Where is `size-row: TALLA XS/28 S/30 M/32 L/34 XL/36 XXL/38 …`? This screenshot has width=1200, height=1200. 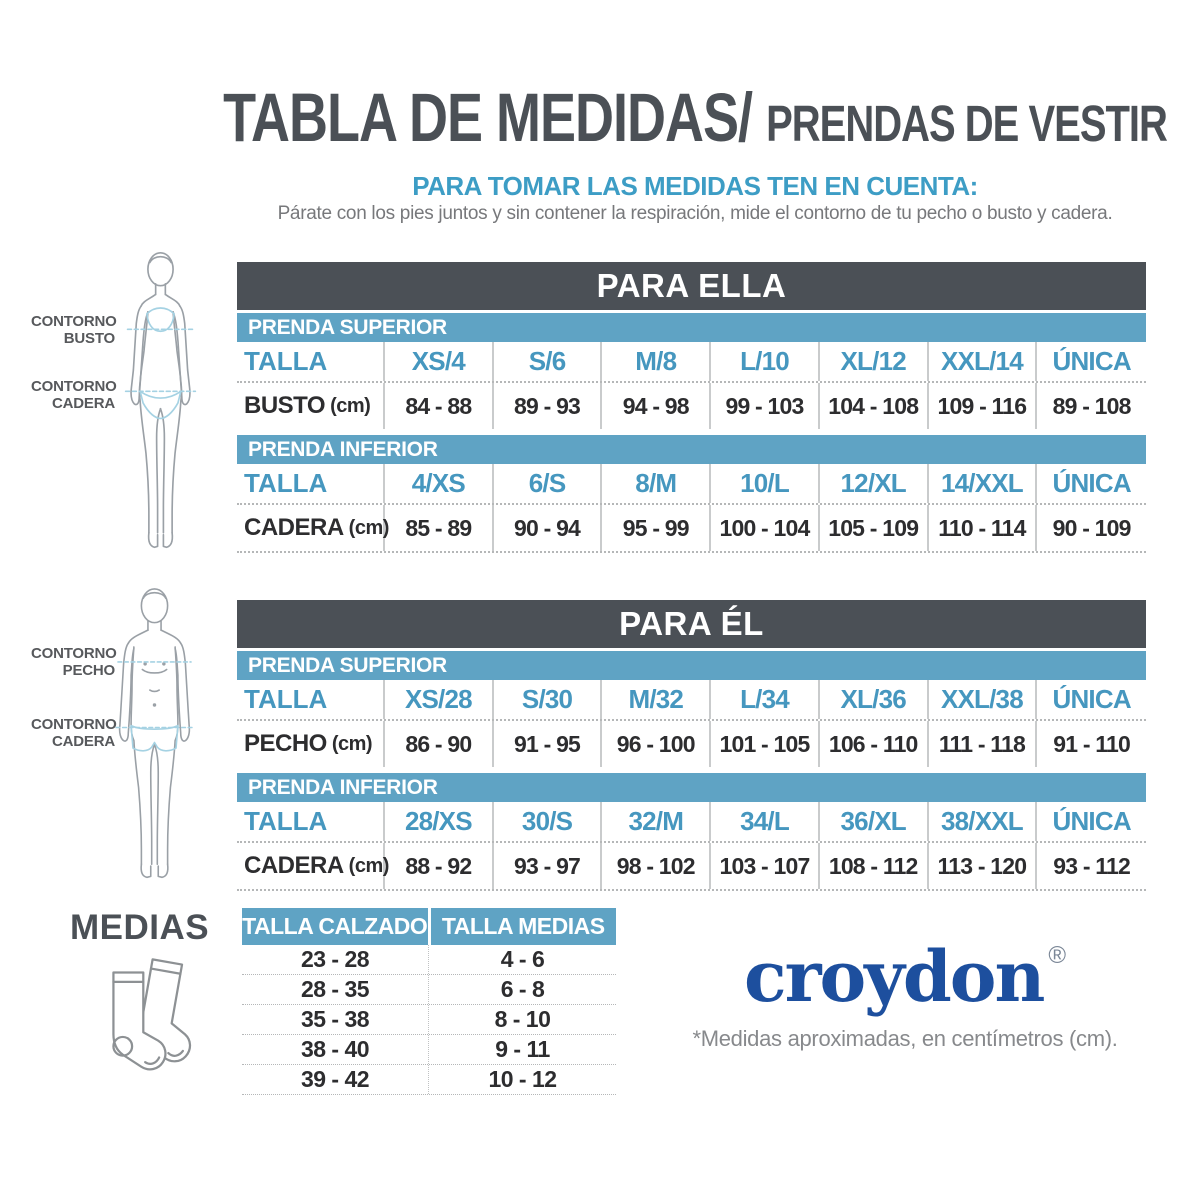
size-row: TALLA XS/28 S/30 M/32 L/34 XL/36 XXL/38 … is located at coordinates (691, 700).